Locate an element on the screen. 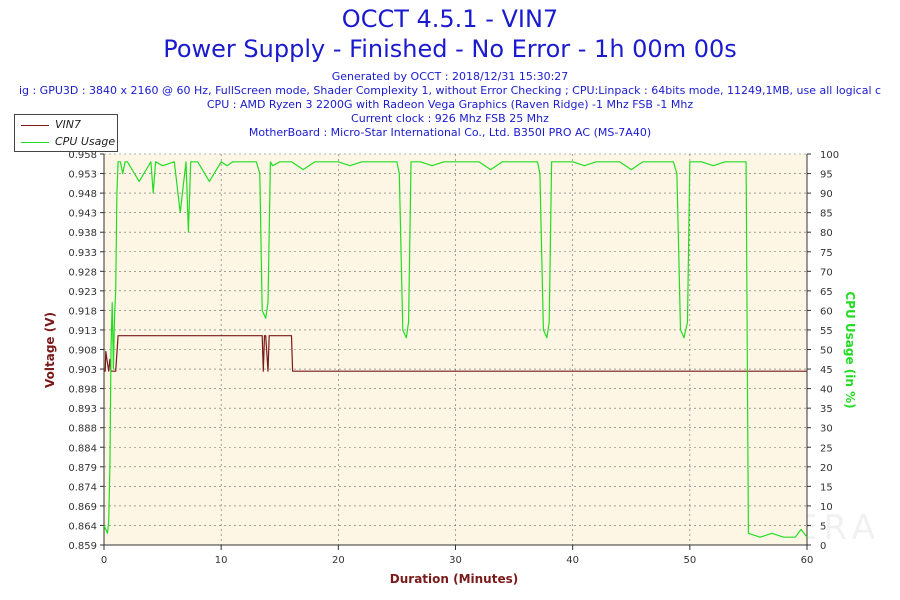 The image size is (900, 600). legend-swatch-cpu-usage is located at coordinates (35, 142).